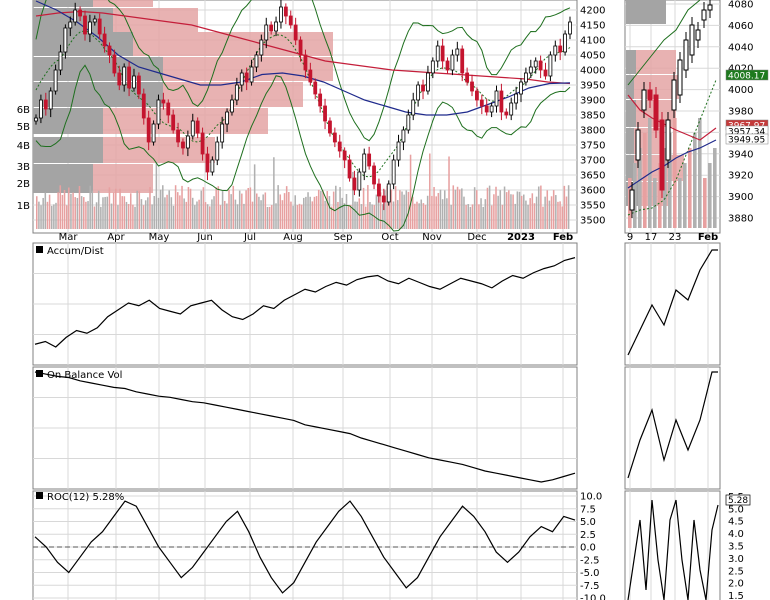  I want to click on price-tick-label: 3950, so click(592, 86).